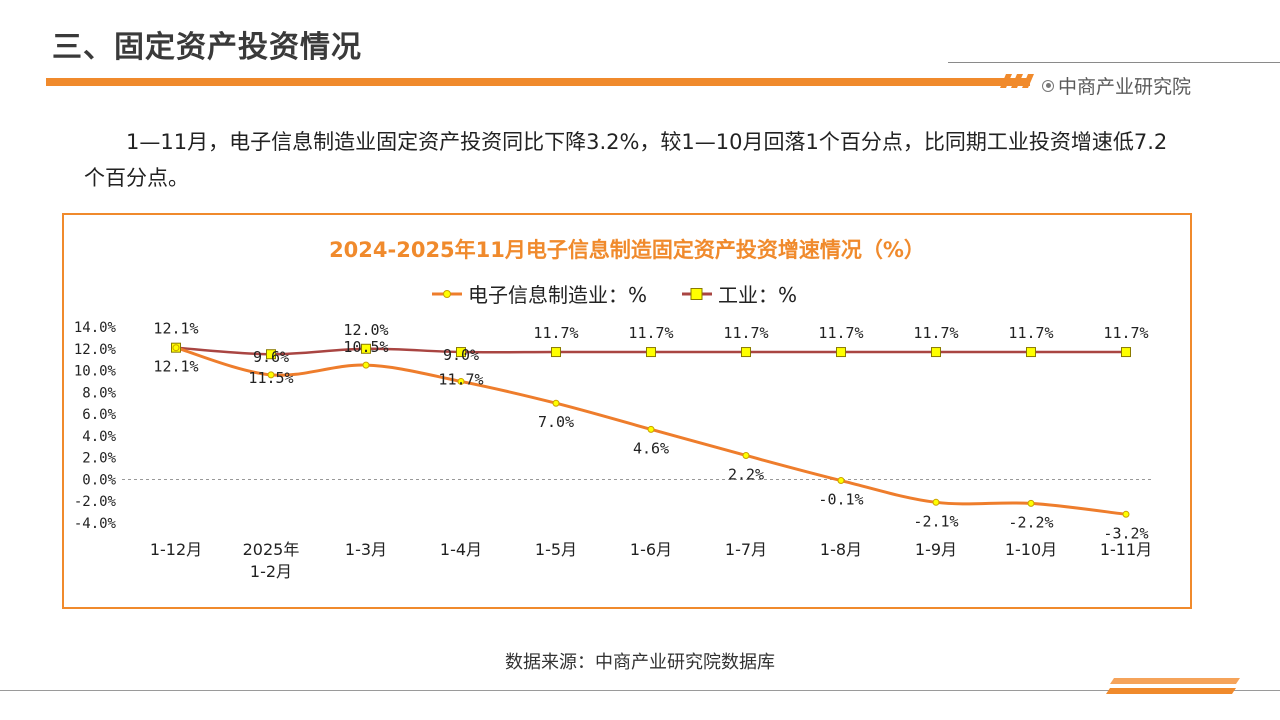 This screenshot has height=720, width=1280. Describe the element at coordinates (365, 330) in the screenshot. I see `data-label-industry: 12.0%` at that location.